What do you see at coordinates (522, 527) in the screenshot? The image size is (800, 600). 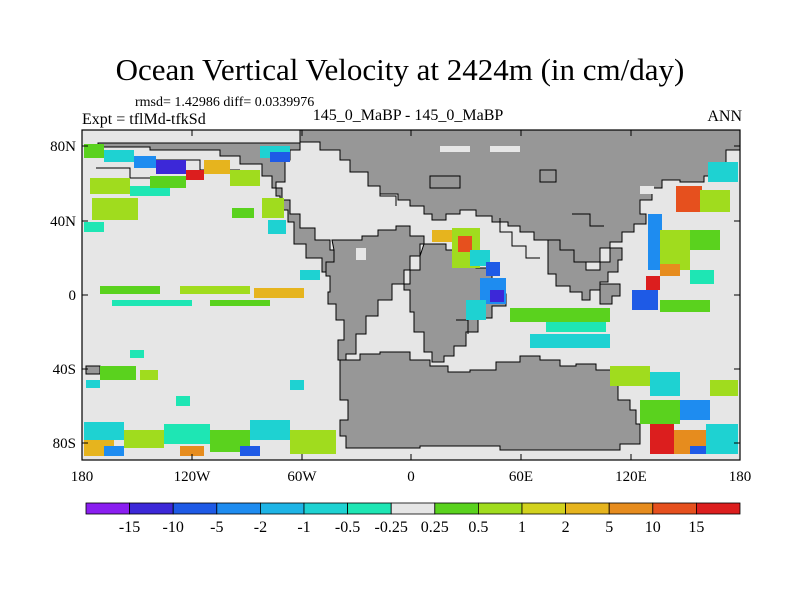 I see `colorbar-label: 1` at bounding box center [522, 527].